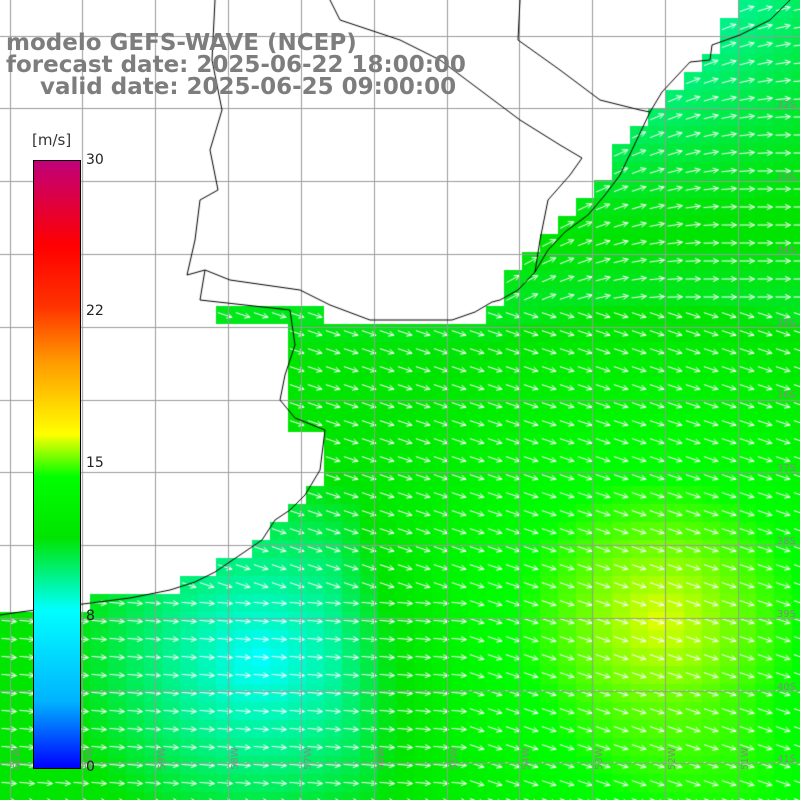 The width and height of the screenshot is (800, 800). What do you see at coordinates (786, 250) in the screenshot?
I see `lat-label: 34S` at bounding box center [786, 250].